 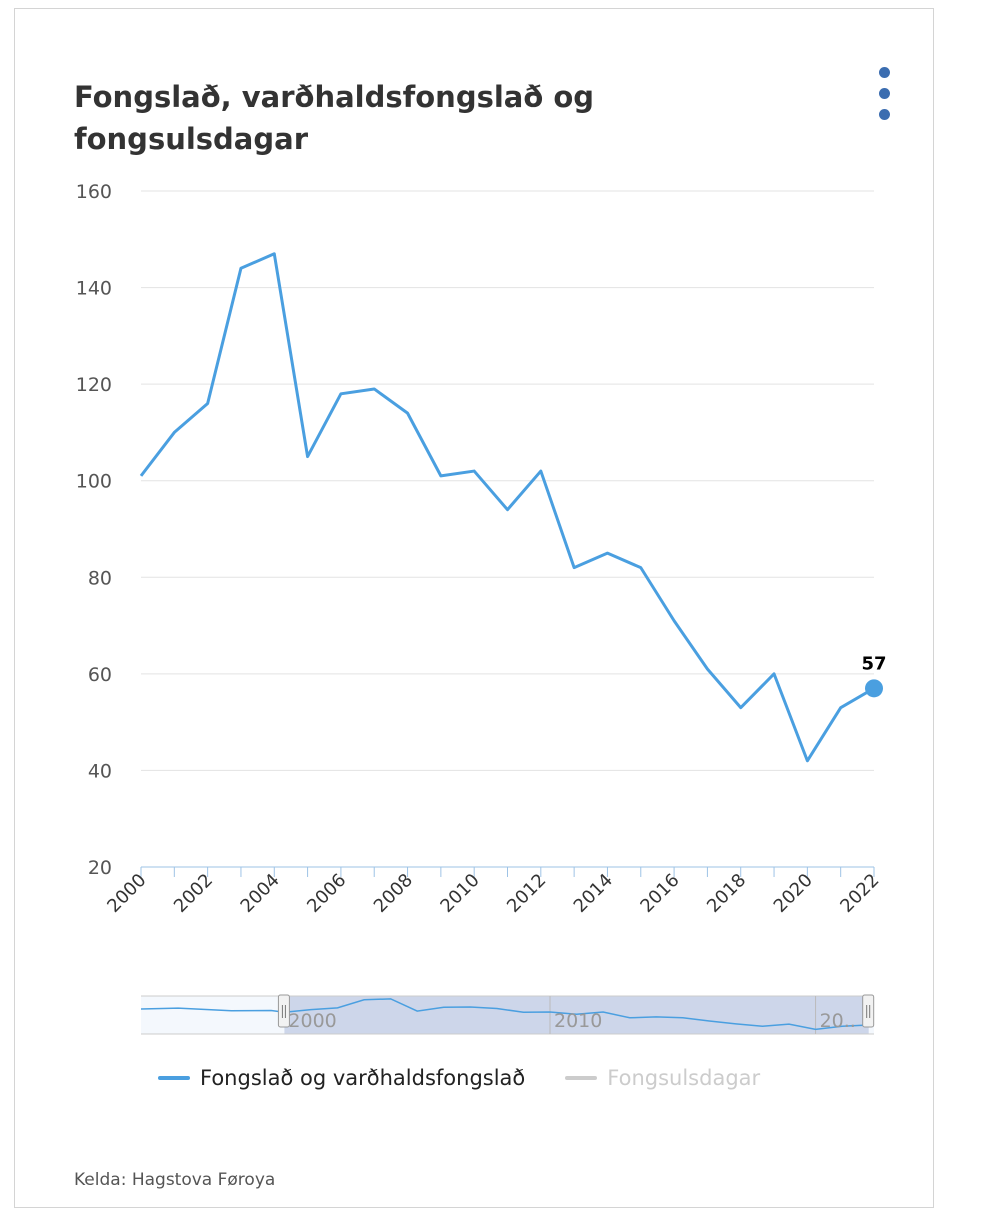 What do you see at coordinates (459, 893) in the screenshot?
I see `x-tick-label: 2010` at bounding box center [459, 893].